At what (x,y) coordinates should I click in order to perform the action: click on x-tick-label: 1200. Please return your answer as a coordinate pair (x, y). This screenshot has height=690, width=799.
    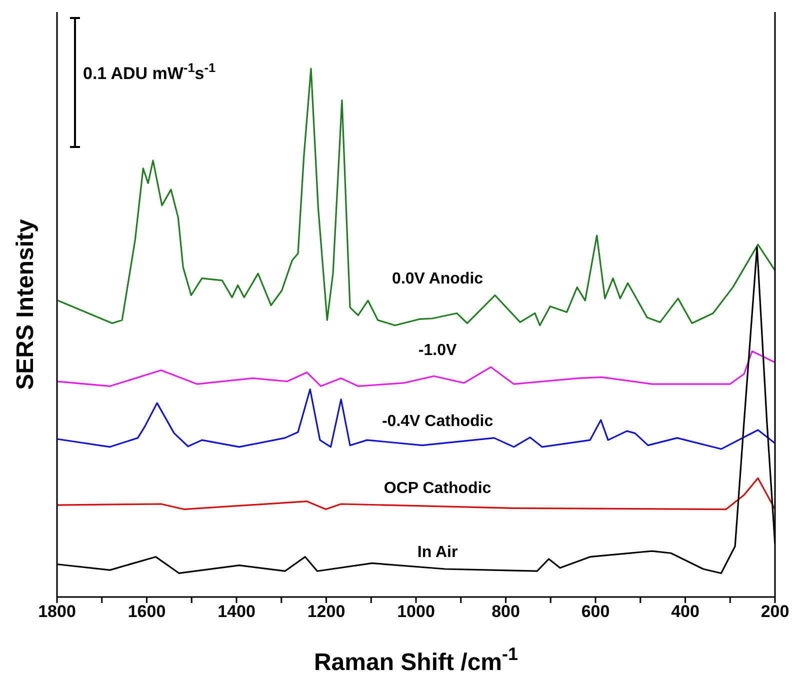
    Looking at the image, I should click on (326, 612).